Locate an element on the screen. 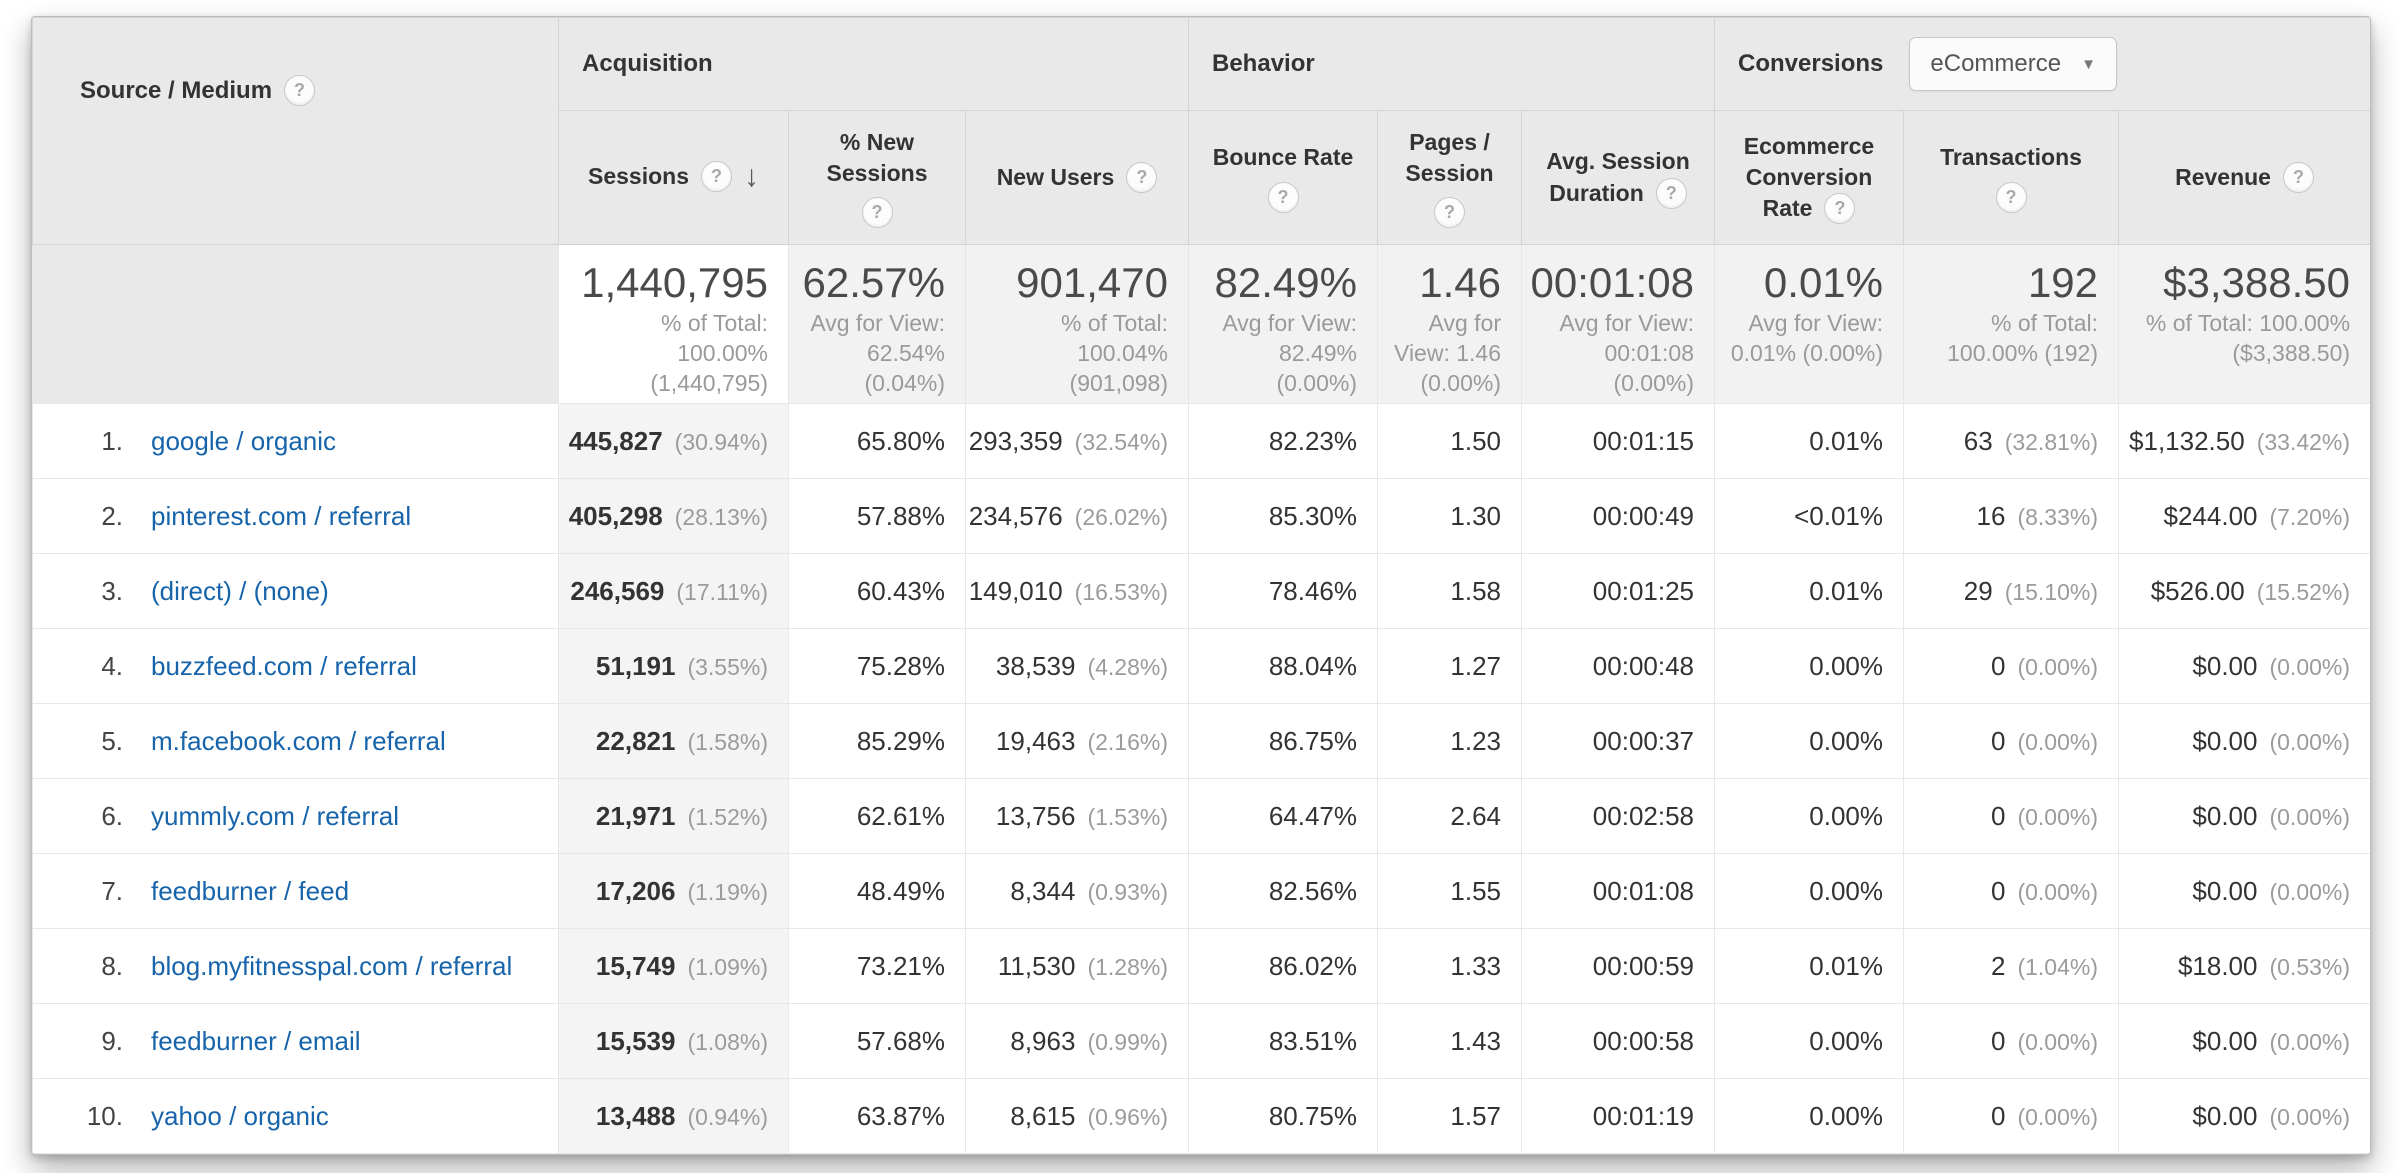 The height and width of the screenshot is (1173, 2400). transactions-cell: 2 (1.04%) is located at coordinates (2011, 966).